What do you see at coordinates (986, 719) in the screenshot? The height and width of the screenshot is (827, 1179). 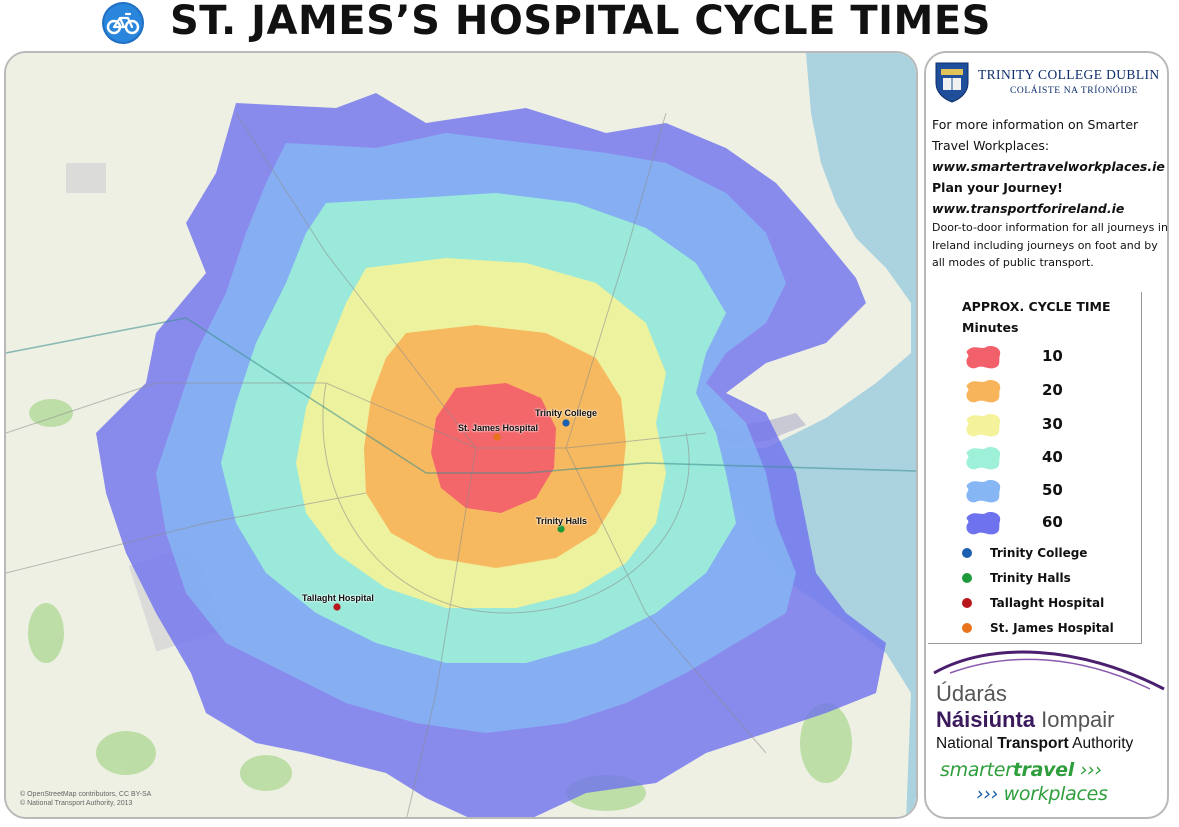 I see `nta-line-2-bold: Náisiúnta` at bounding box center [986, 719].